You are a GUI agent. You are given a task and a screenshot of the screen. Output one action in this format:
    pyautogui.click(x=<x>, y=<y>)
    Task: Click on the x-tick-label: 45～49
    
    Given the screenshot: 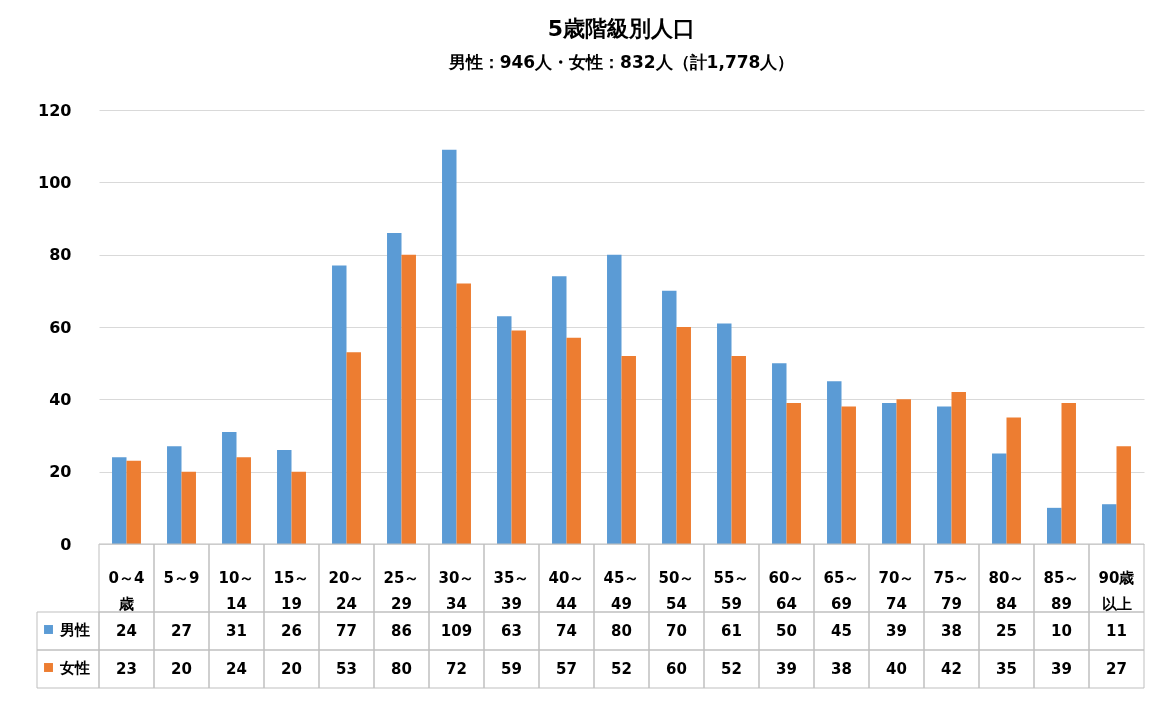 What is the action you would take?
    pyautogui.click(x=621, y=591)
    